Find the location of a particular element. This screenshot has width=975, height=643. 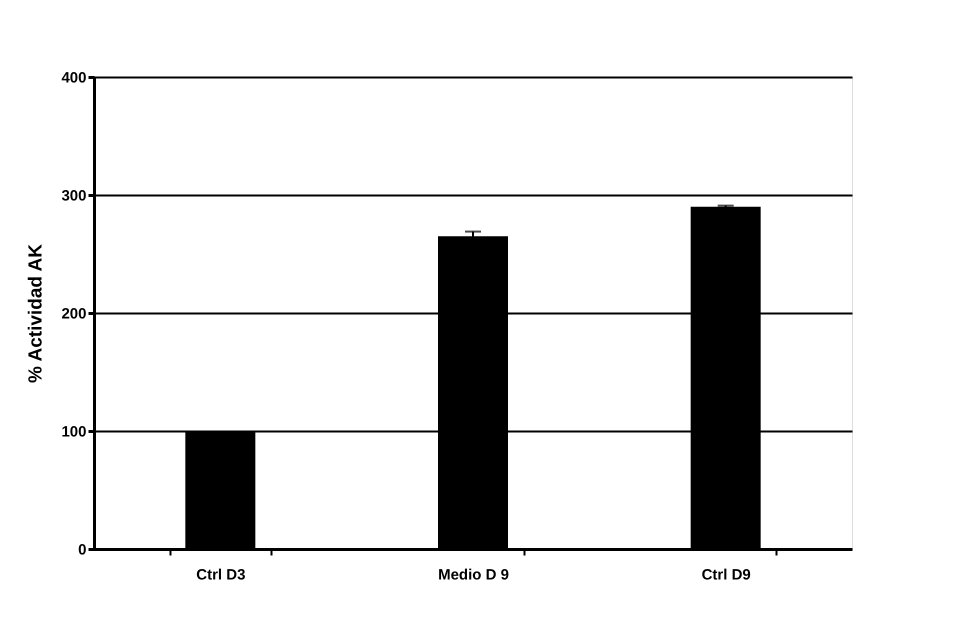

y-tick-label: 200 is located at coordinates (73, 314).